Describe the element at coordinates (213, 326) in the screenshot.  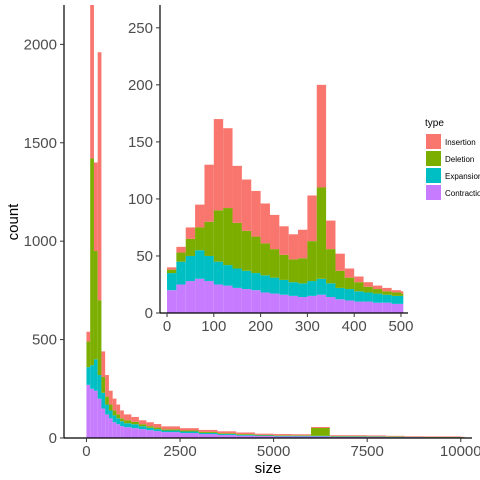
I see `inset-x-tick-label: 100` at that location.